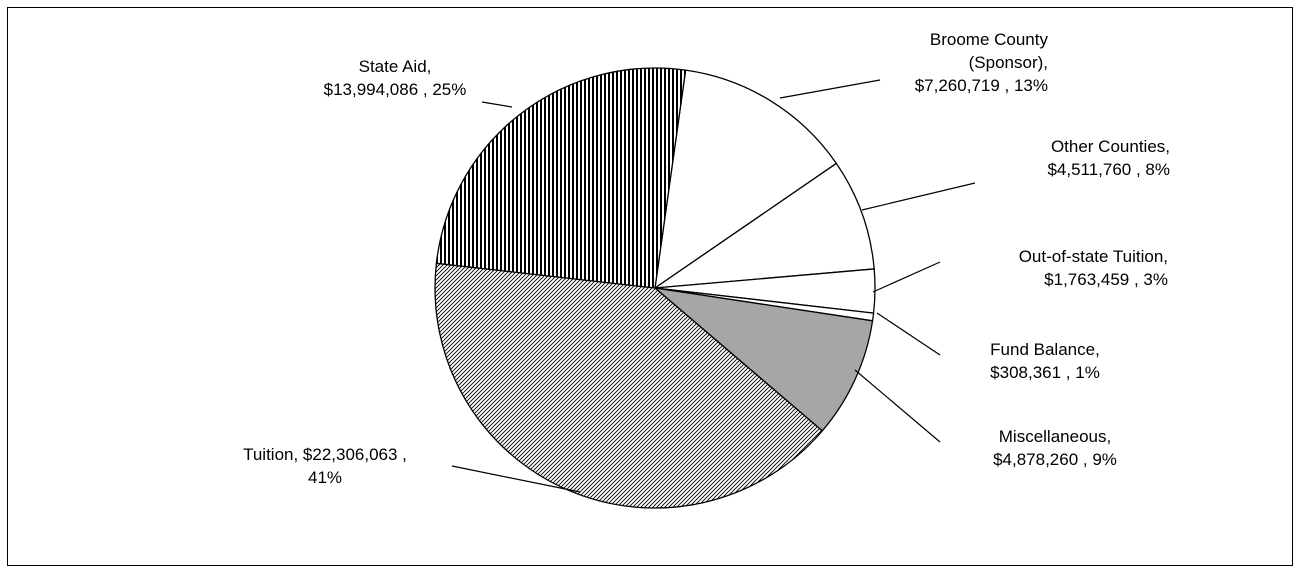  Describe the element at coordinates (982, 62) in the screenshot. I see `data-label-broome-county-sponsor: Broome County (Sponsor), $7,260,719 , 13%` at that location.